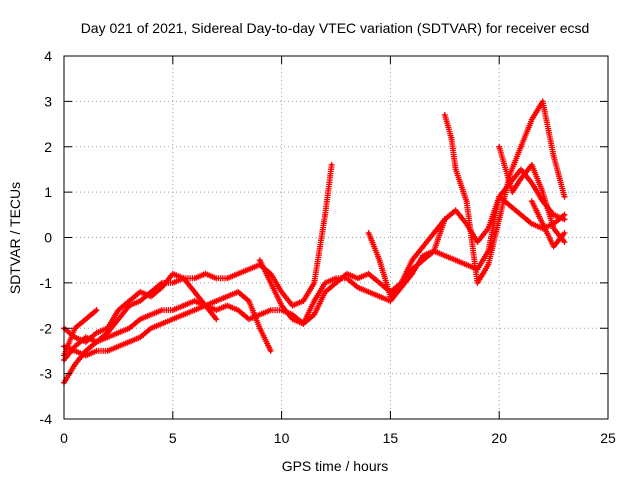  Describe the element at coordinates (64, 438) in the screenshot. I see `x-tick-label: 0` at that location.